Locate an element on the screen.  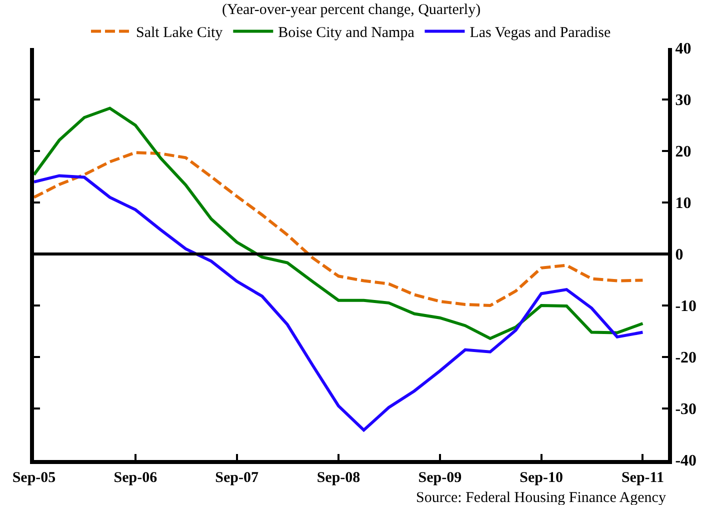
chart-subtitle: (Year-over-year percent change, Quarterly) is located at coordinates (351, 10).